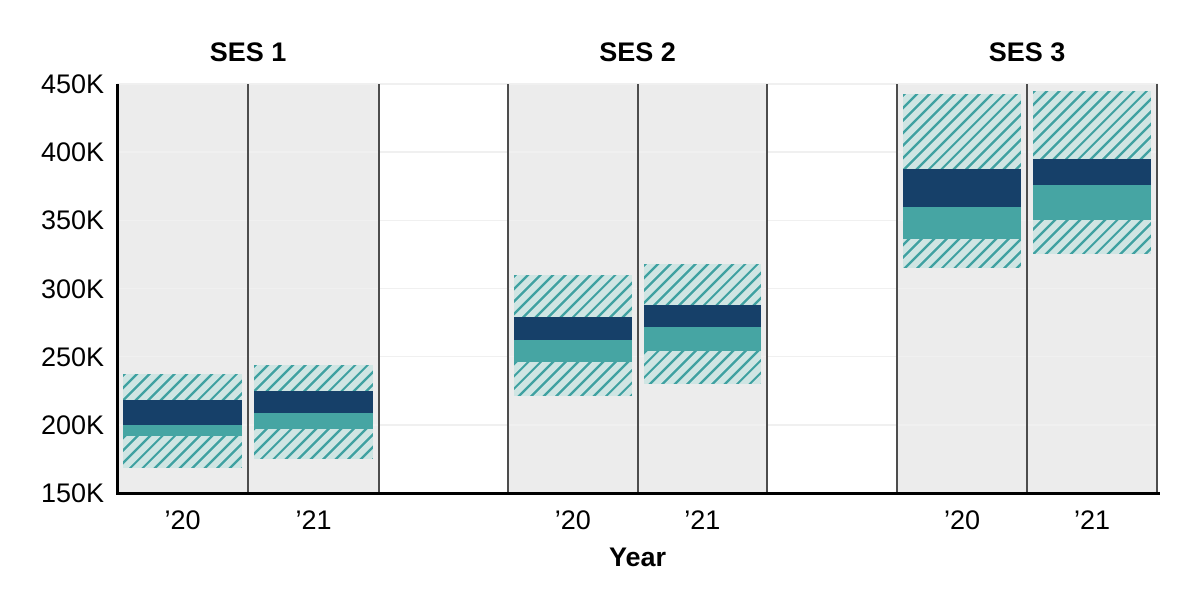 This screenshot has height=597, width=1200. Describe the element at coordinates (637, 52) in the screenshot. I see `facet-title: SES 2` at that location.